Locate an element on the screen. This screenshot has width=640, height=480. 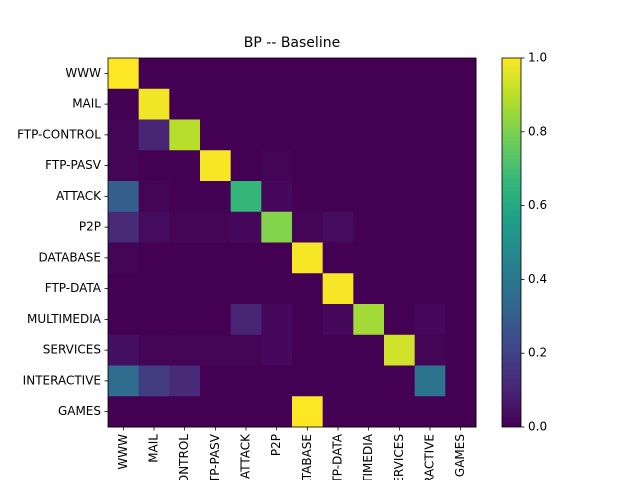
y-tick-label: GAMES is located at coordinates (79, 411).